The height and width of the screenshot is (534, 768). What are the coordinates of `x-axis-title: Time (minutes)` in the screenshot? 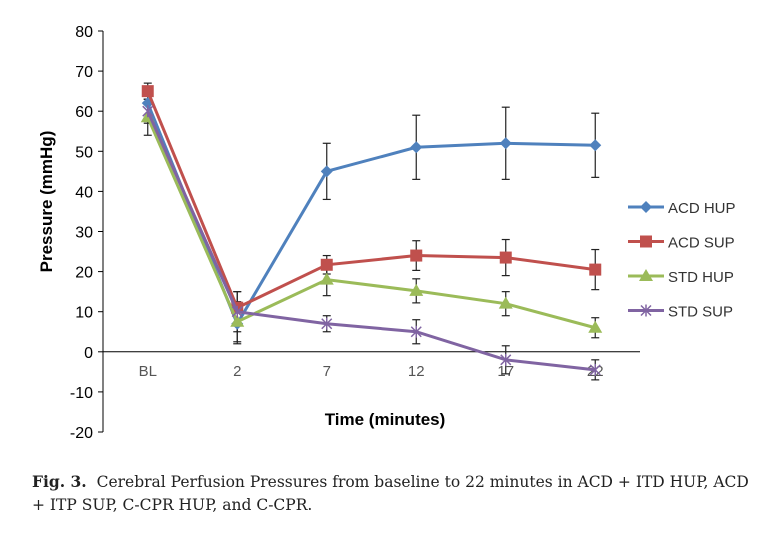 It's located at (385, 419).